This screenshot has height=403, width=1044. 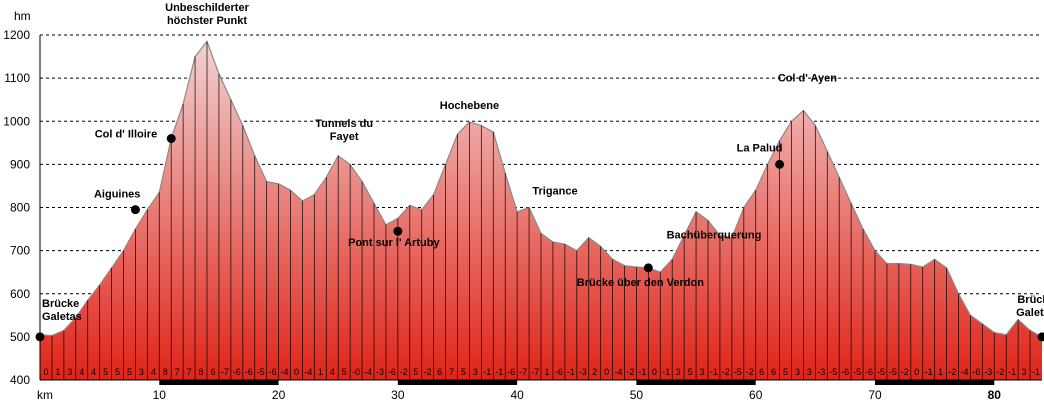 I want to click on segment-grade-18: -5, so click(x=261, y=372).